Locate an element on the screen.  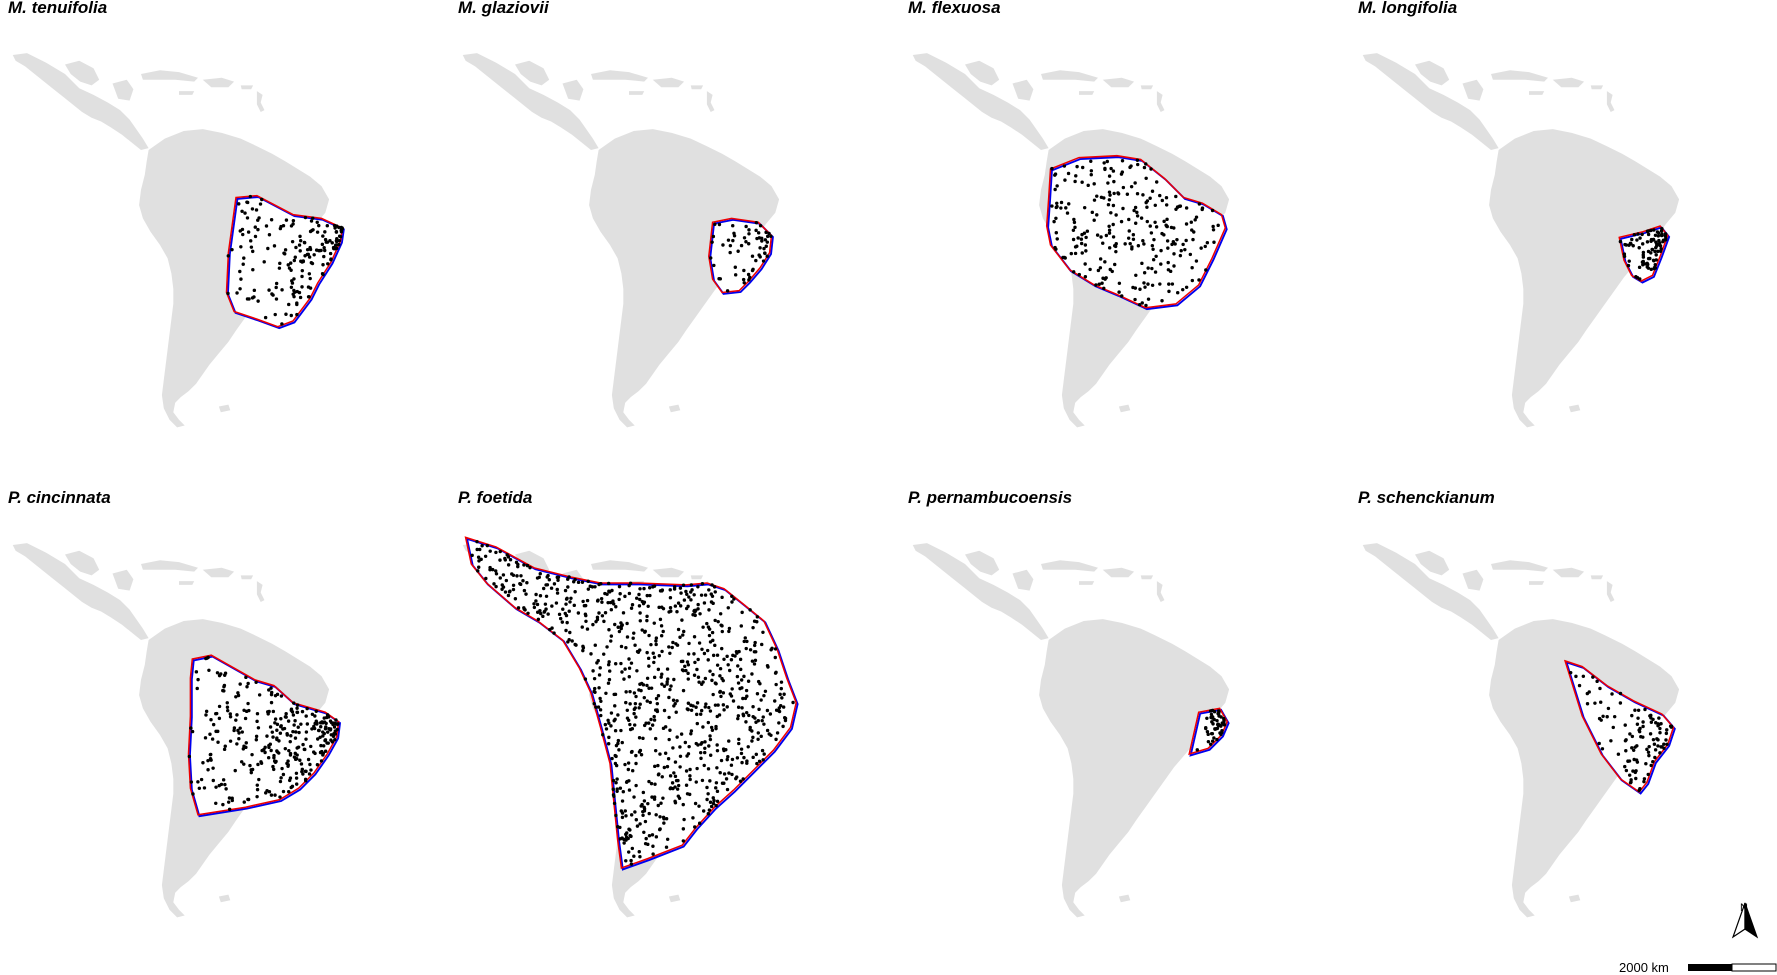
map-panel is located at coordinates (630, 727).